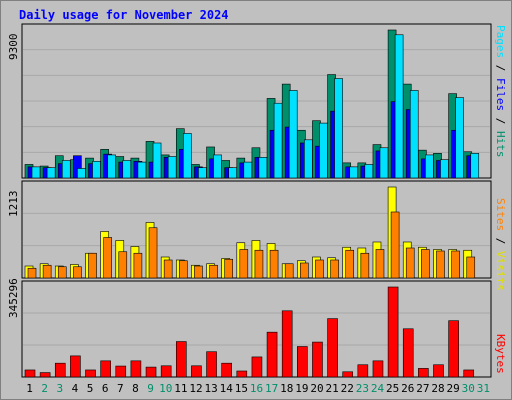  What do you see at coordinates (453, 388) in the screenshot?
I see `x-tick-label-day-29: 29` at bounding box center [453, 388].